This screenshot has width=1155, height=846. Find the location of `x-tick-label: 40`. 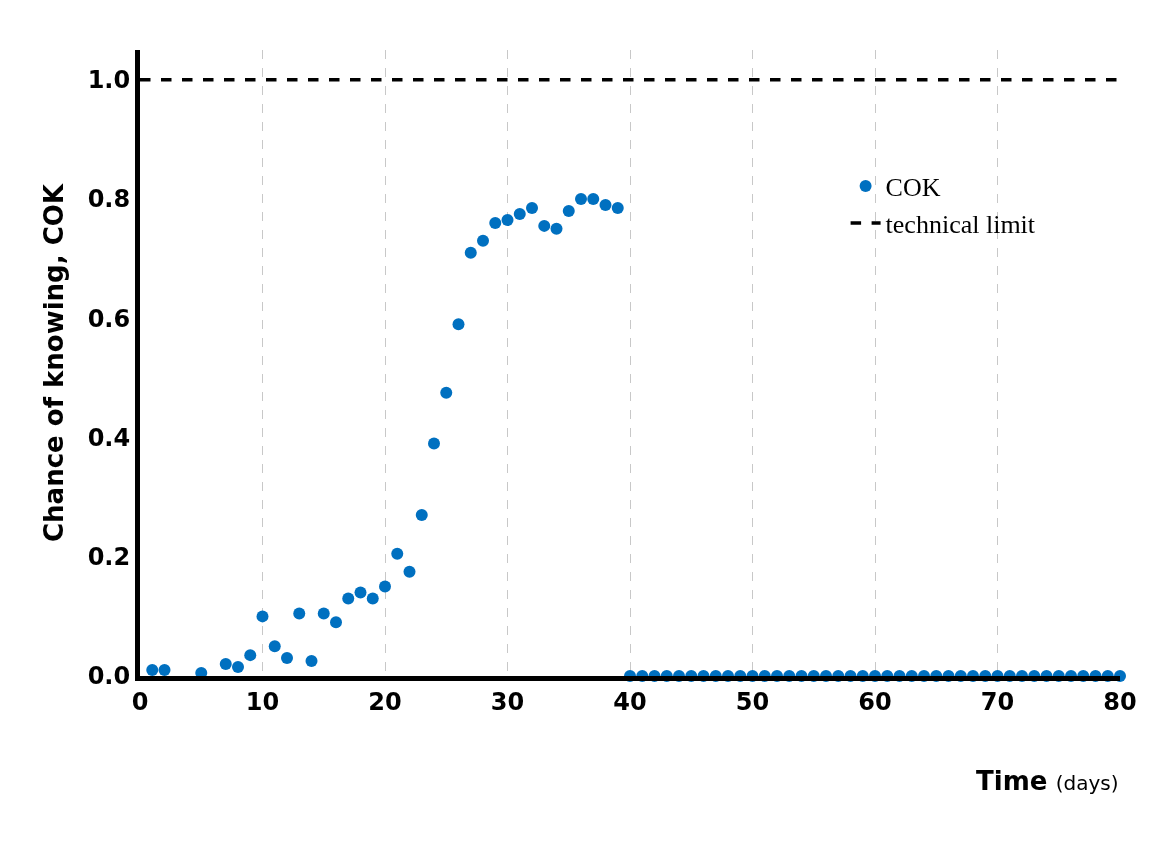

x-tick-label: 40 is located at coordinates (630, 701).